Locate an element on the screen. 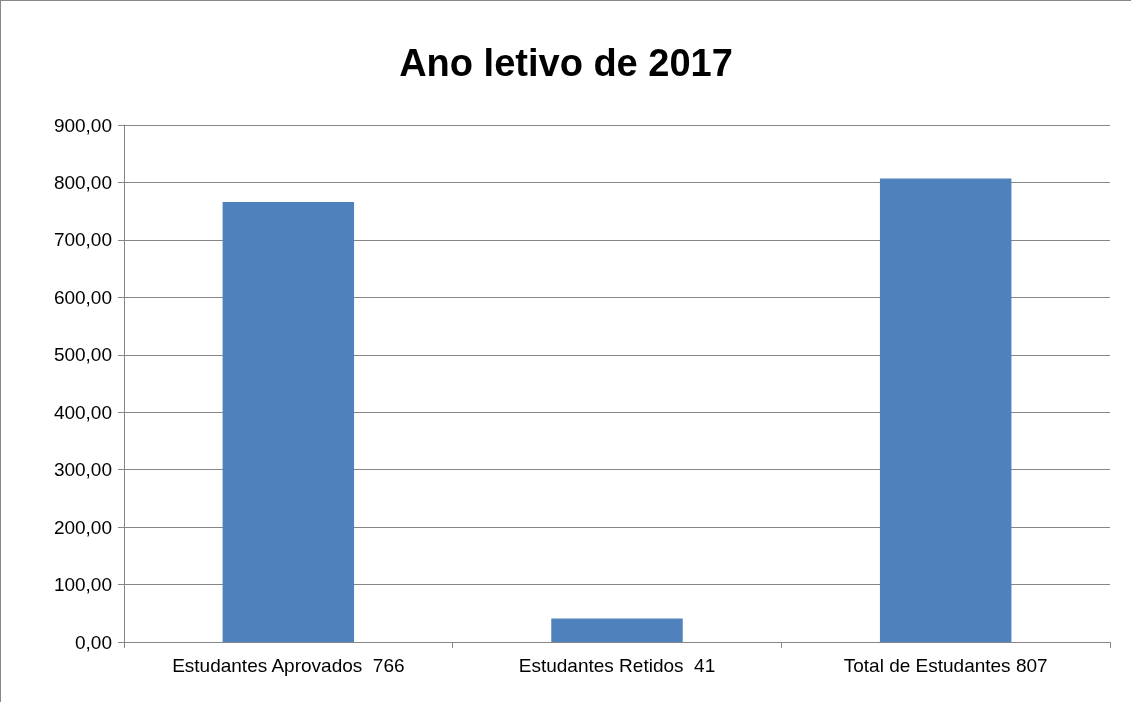  y-tick-label: 500,00 is located at coordinates (82, 355).